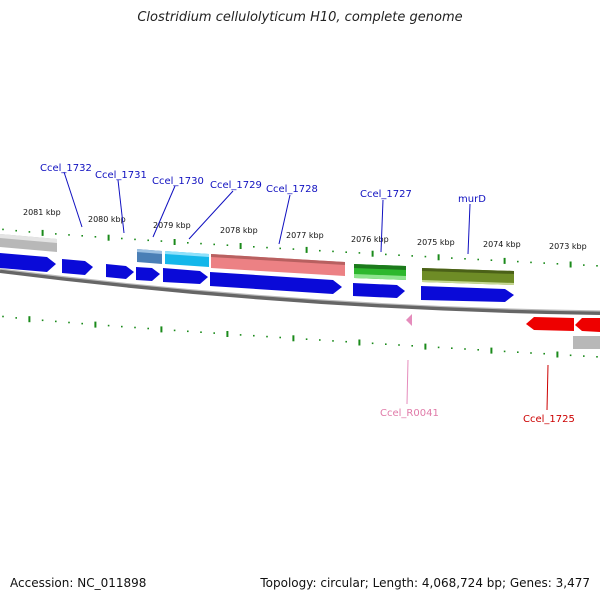 The width and height of the screenshot is (600, 600). I want to click on scale-label-2076: 2076 kbp, so click(370, 239).